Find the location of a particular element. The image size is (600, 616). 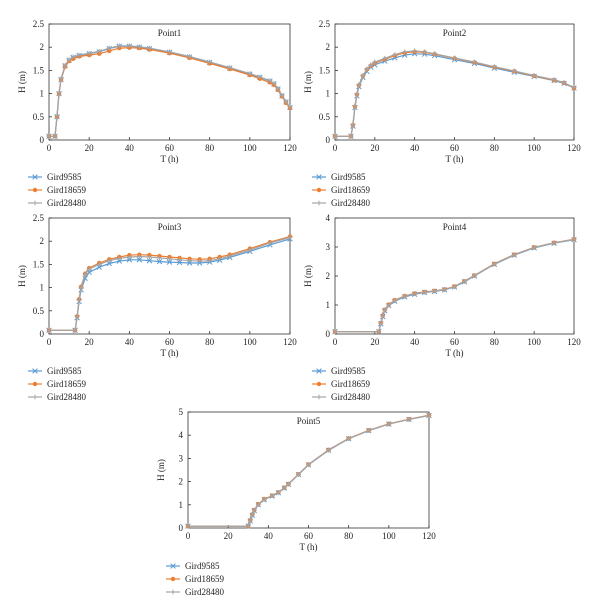

legend-entry: Gird28480 is located at coordinates (195, 592).